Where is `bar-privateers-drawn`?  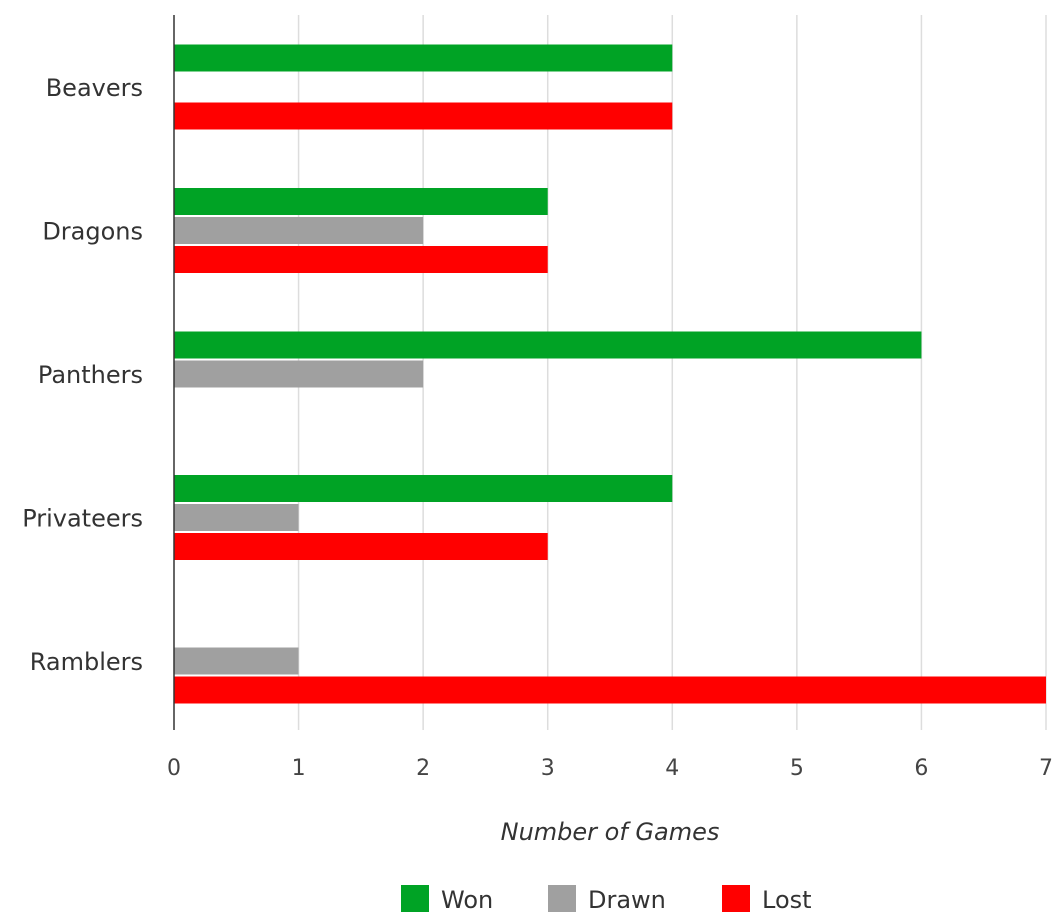 bar-privateers-drawn is located at coordinates (236, 517).